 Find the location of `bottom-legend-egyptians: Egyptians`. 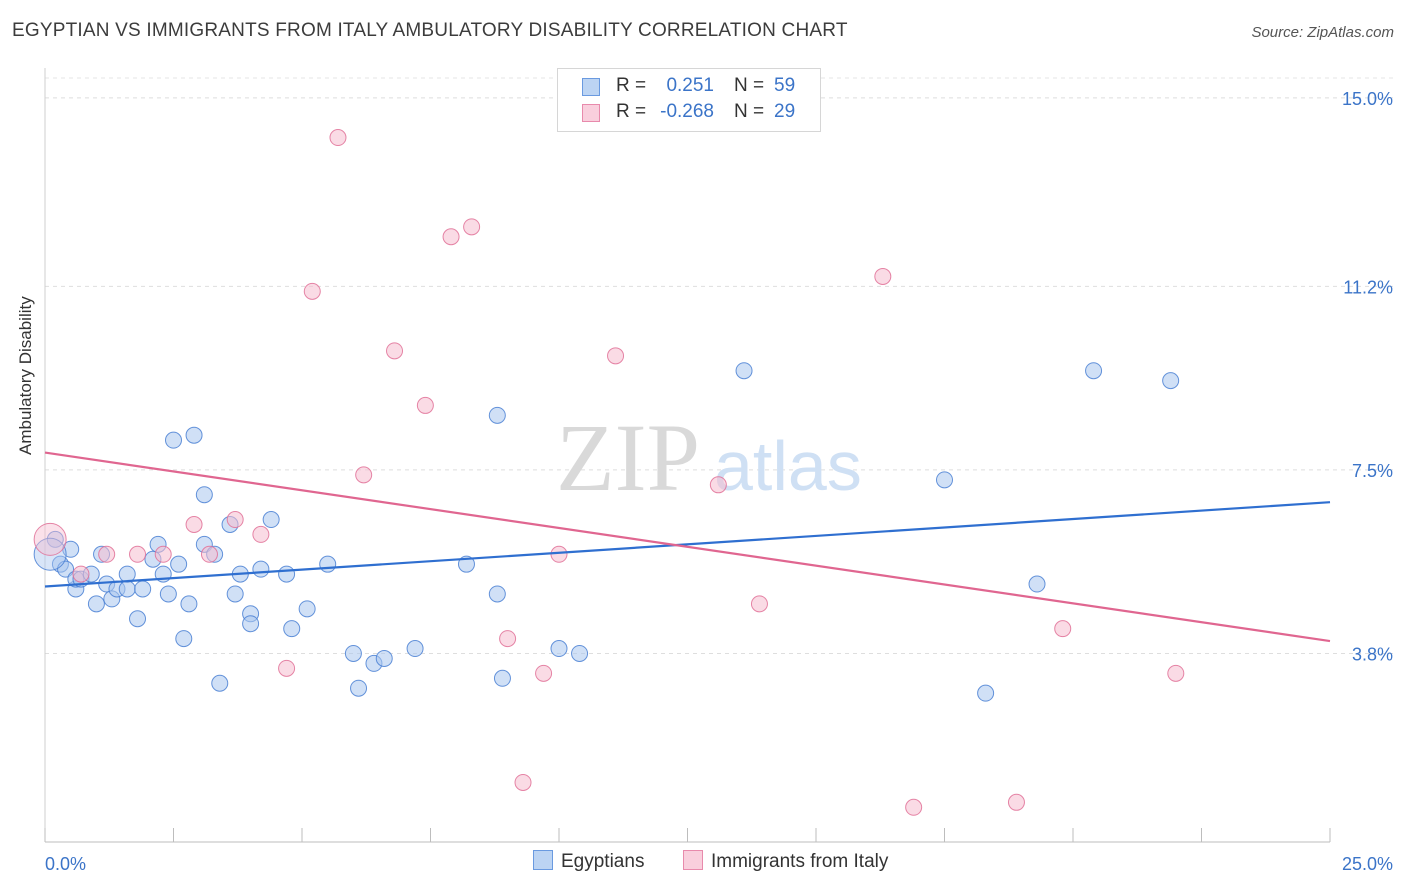

bottom-legend-egyptians: Egyptians is located at coordinates (588, 861).